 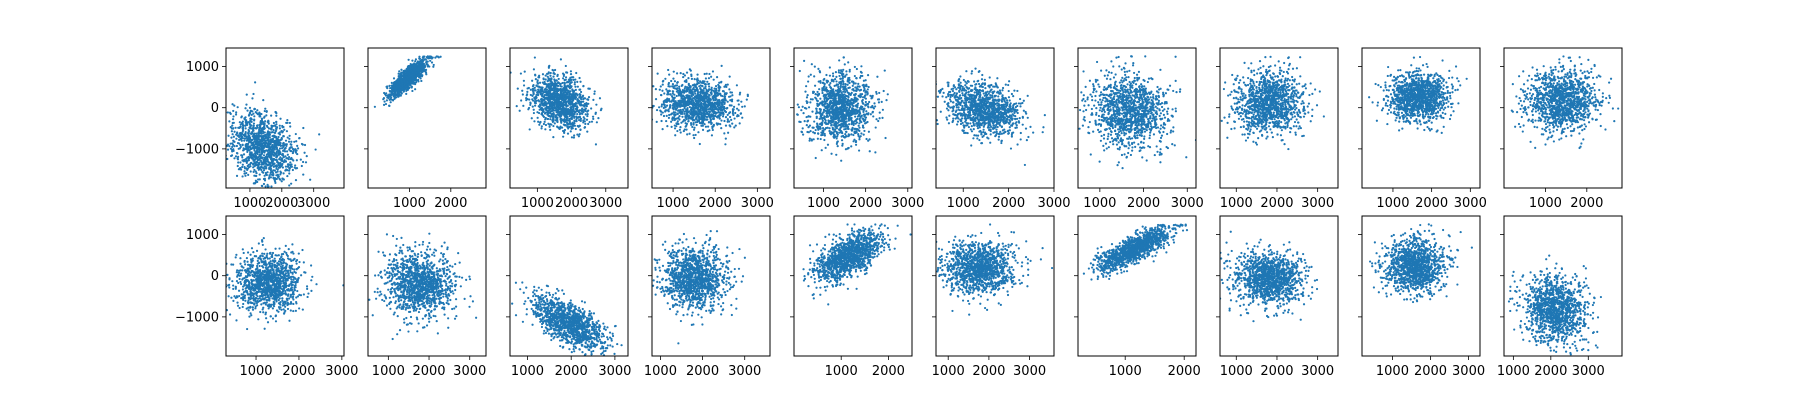 I want to click on axes-frame, so click(x=711, y=118).